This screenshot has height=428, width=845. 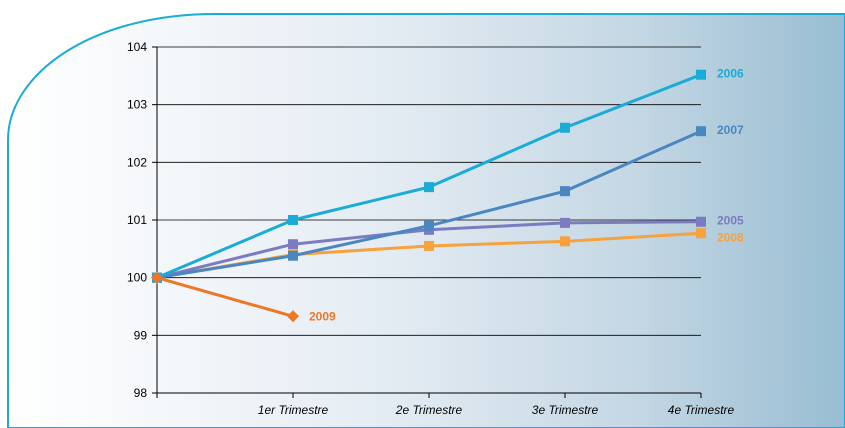 What do you see at coordinates (429, 410) in the screenshot?
I see `x-tick-label: 2e Trimestre` at bounding box center [429, 410].